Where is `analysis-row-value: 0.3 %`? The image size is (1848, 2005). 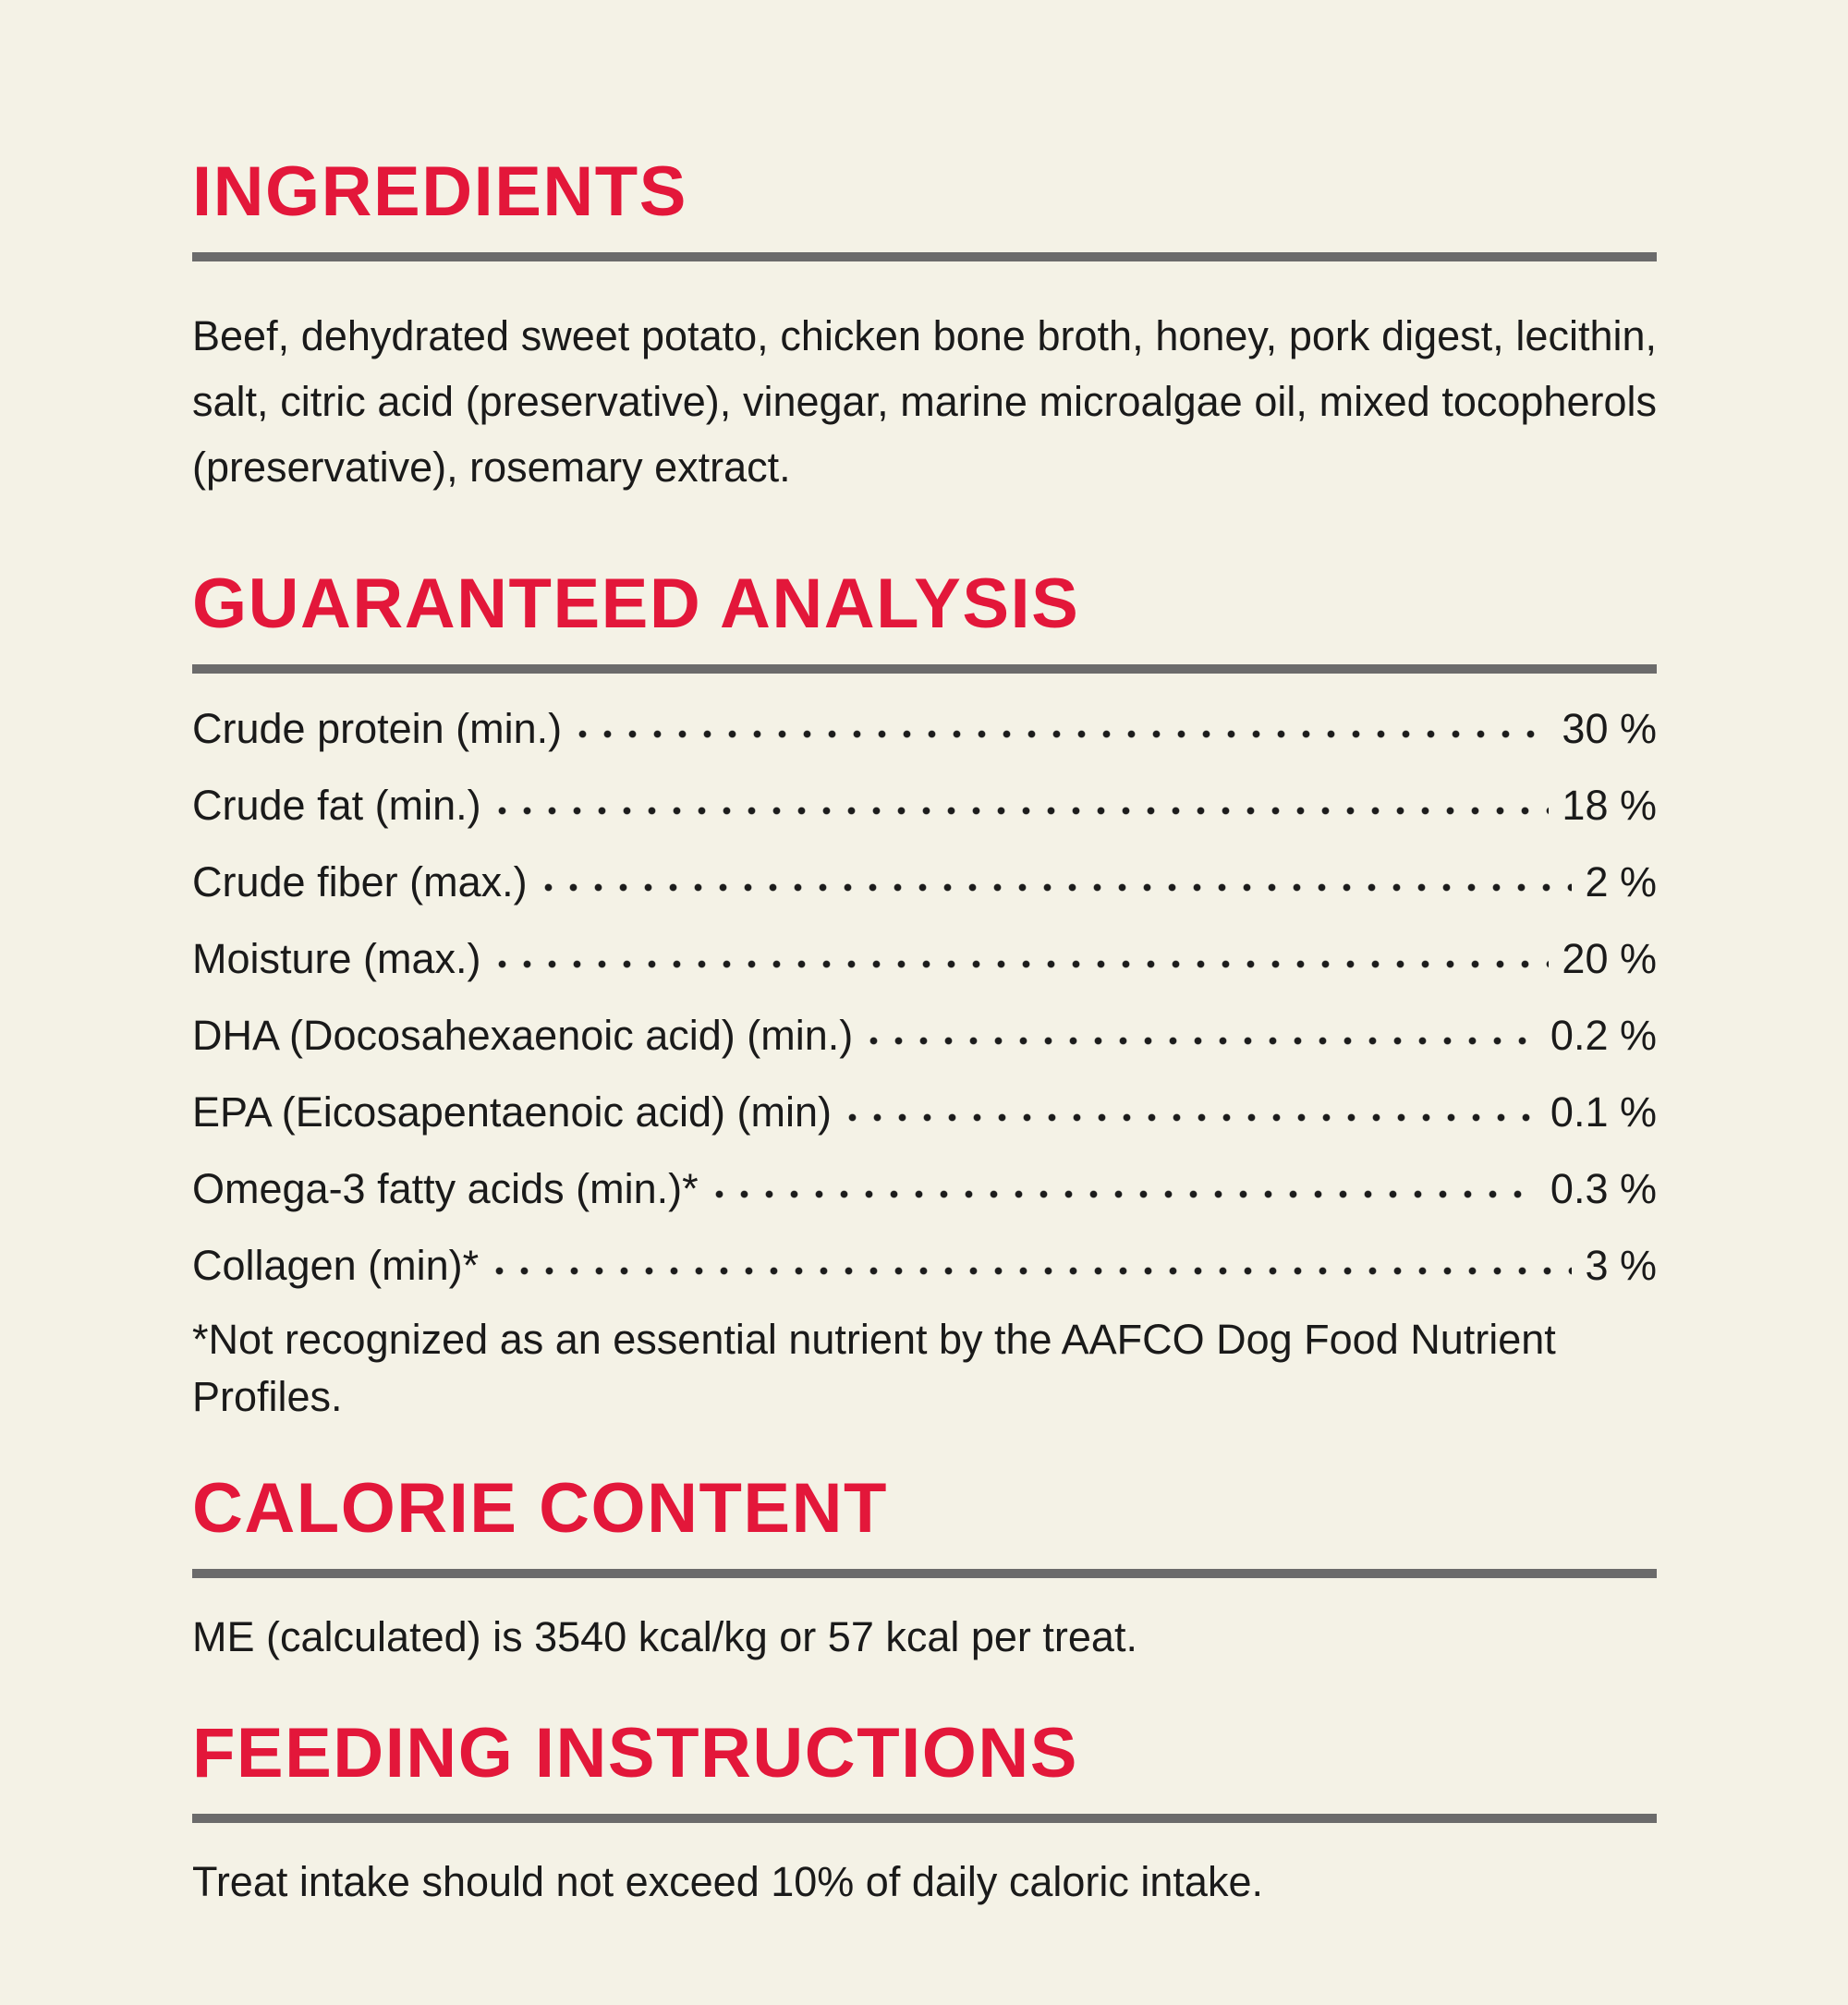 analysis-row-value: 0.3 % is located at coordinates (1603, 1189).